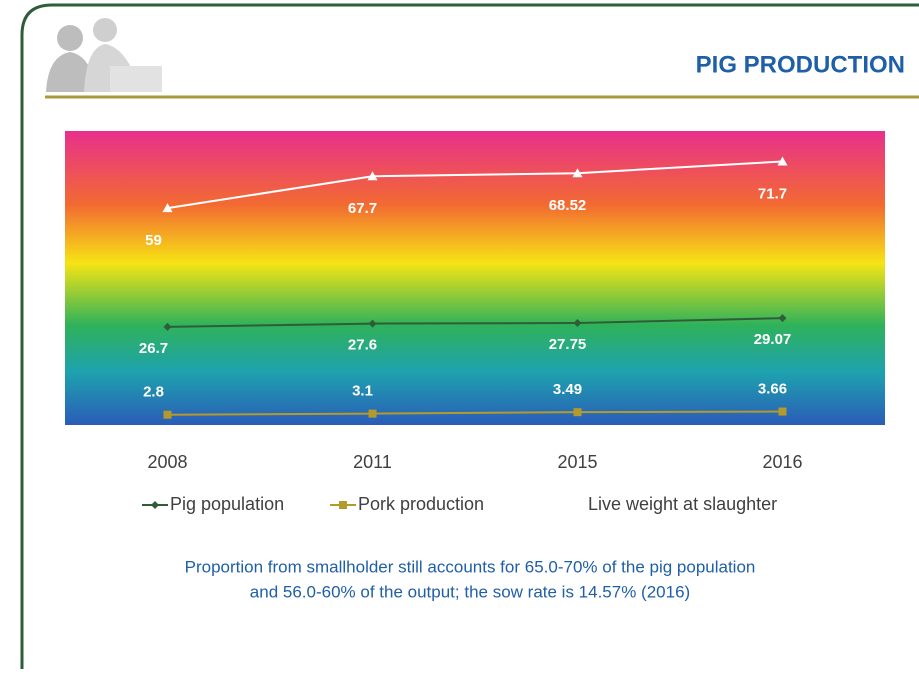 The width and height of the screenshot is (919, 676). Describe the element at coordinates (682, 504) in the screenshot. I see `legend-label: Live weight at slaughter` at that location.